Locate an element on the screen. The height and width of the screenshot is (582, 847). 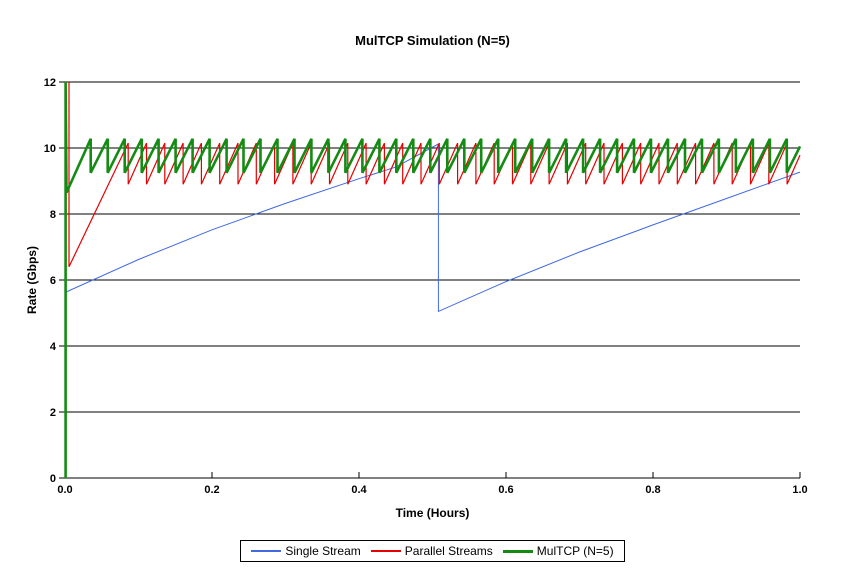
y-tick-label: 12 is located at coordinates (50, 83).